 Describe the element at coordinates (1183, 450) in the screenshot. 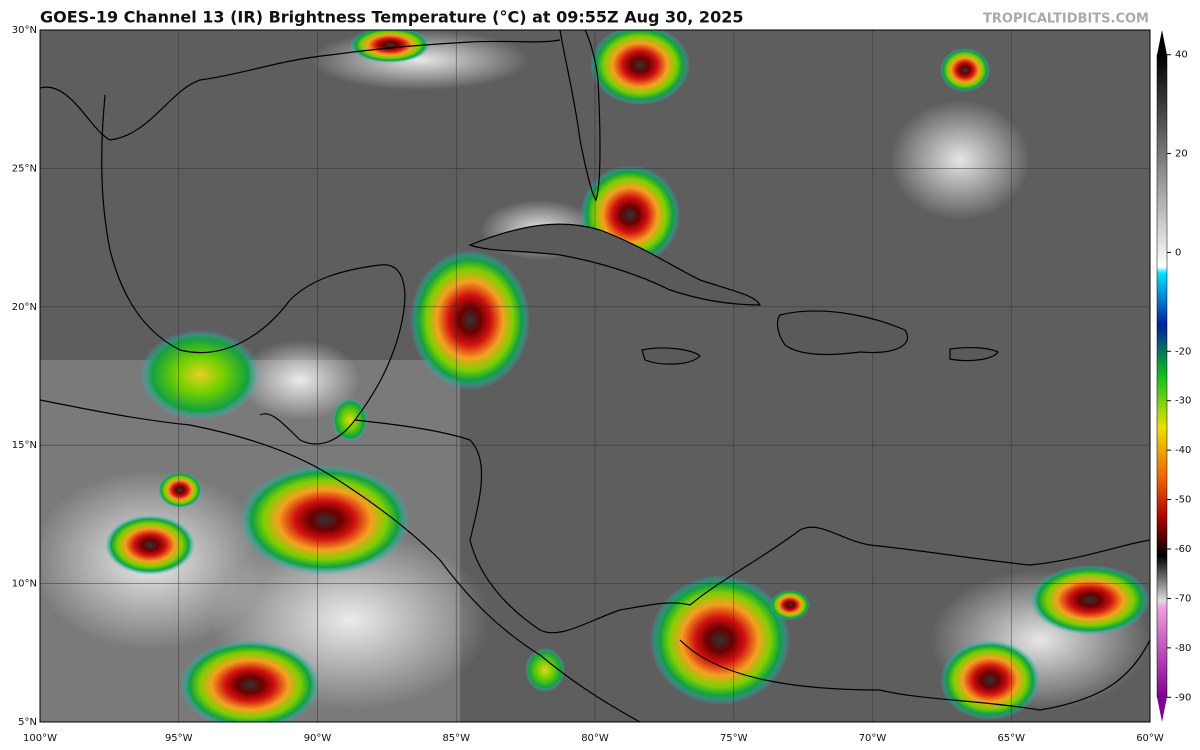

I see `colorbar-tick-label: -40` at that location.